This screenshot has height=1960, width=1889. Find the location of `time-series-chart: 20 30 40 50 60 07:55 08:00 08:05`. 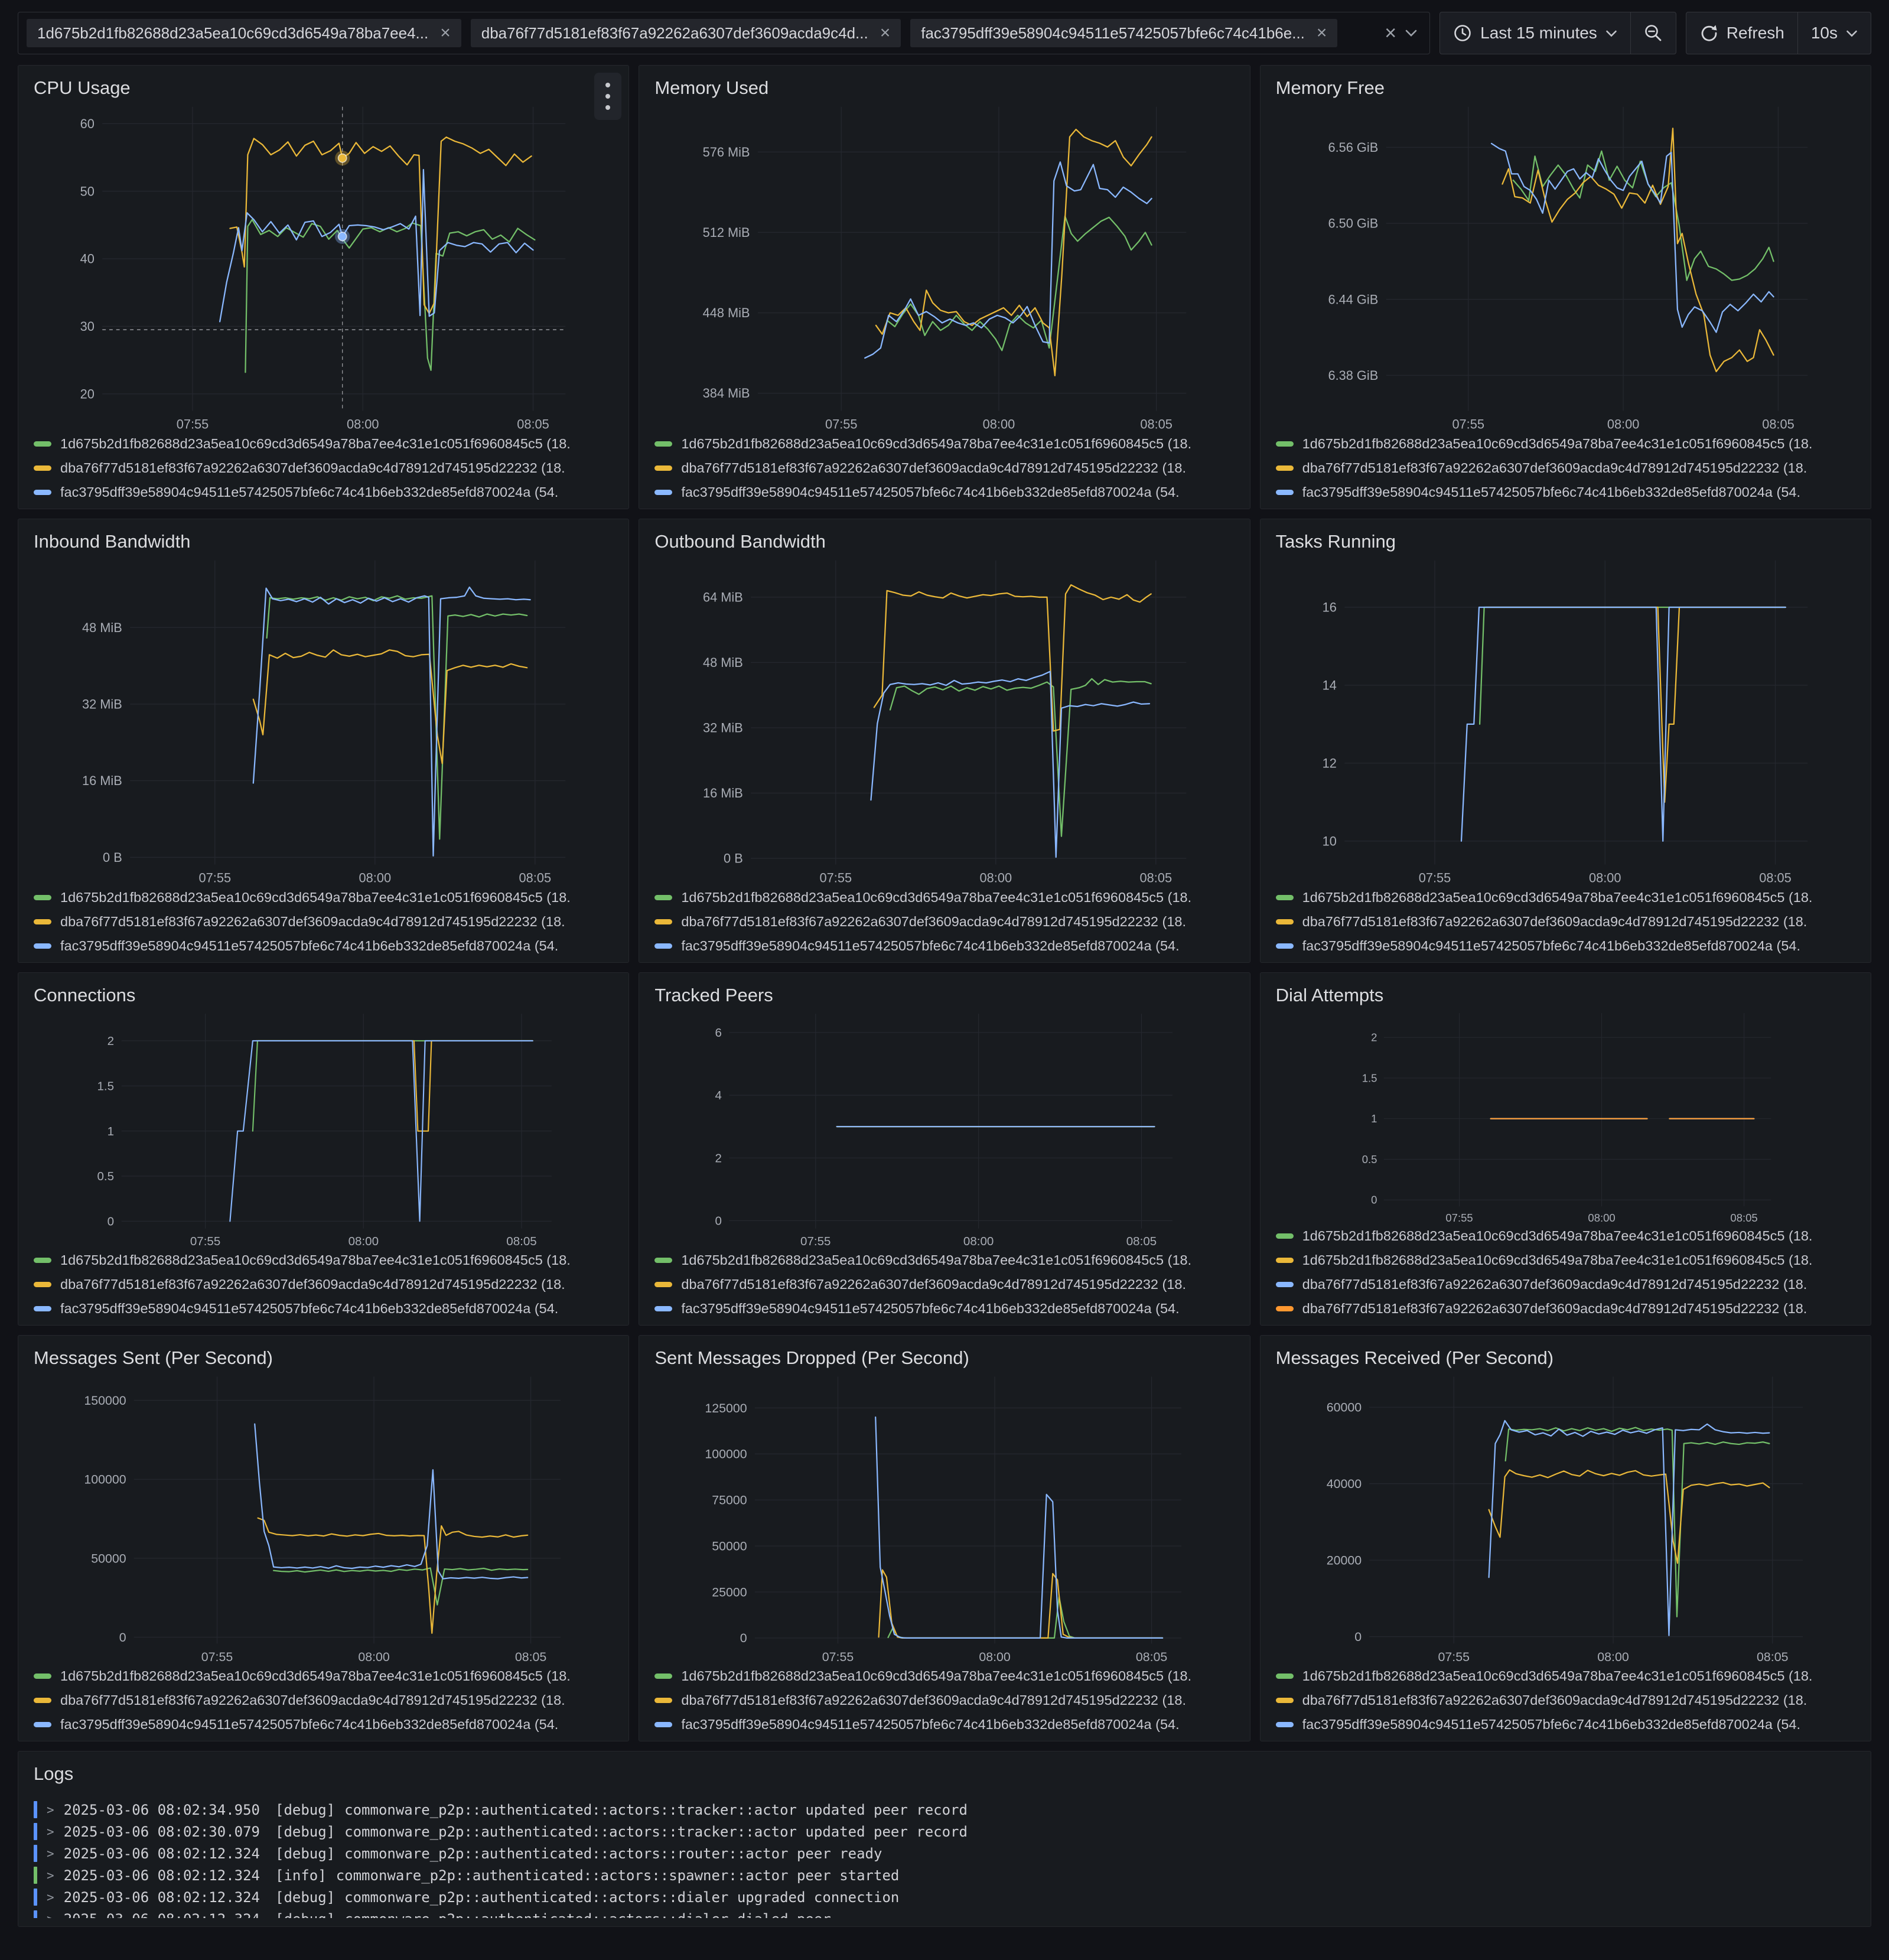

time-series-chart: 20 30 40 50 60 07:55 08:00 08:05 is located at coordinates (323, 267).